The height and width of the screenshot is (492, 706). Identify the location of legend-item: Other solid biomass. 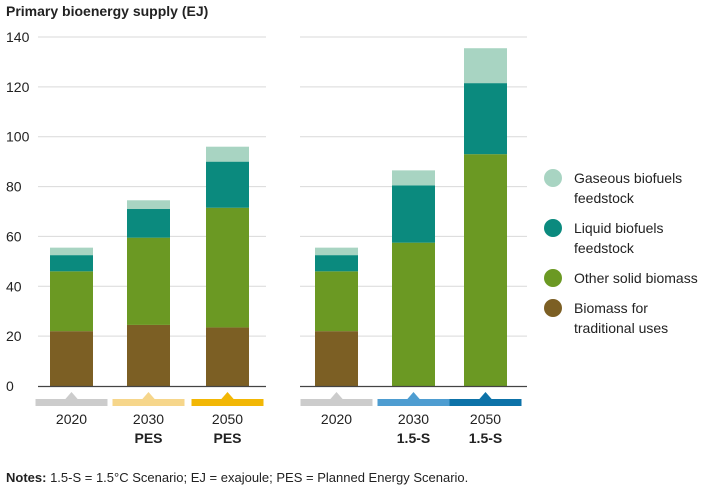
(625, 278).